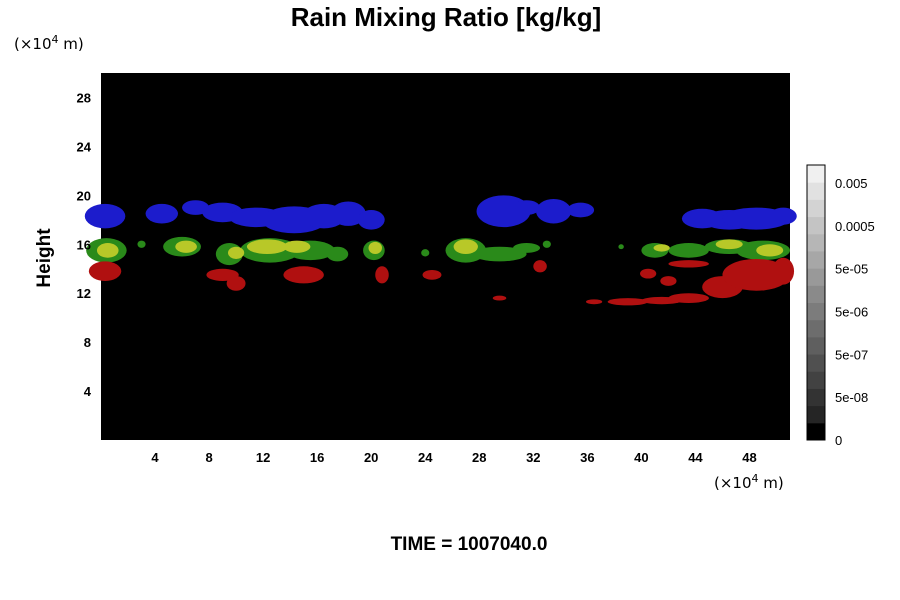 This screenshot has width=900, height=600. I want to click on x-tick-label: 16, so click(317, 457).